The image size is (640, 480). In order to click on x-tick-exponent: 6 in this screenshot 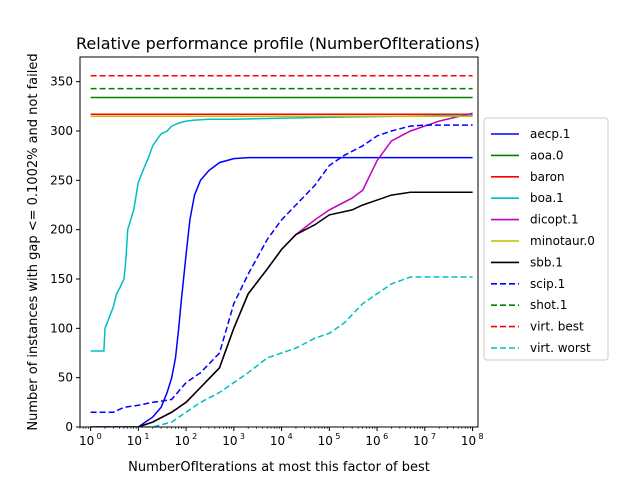, I will do `click(385, 436)`.